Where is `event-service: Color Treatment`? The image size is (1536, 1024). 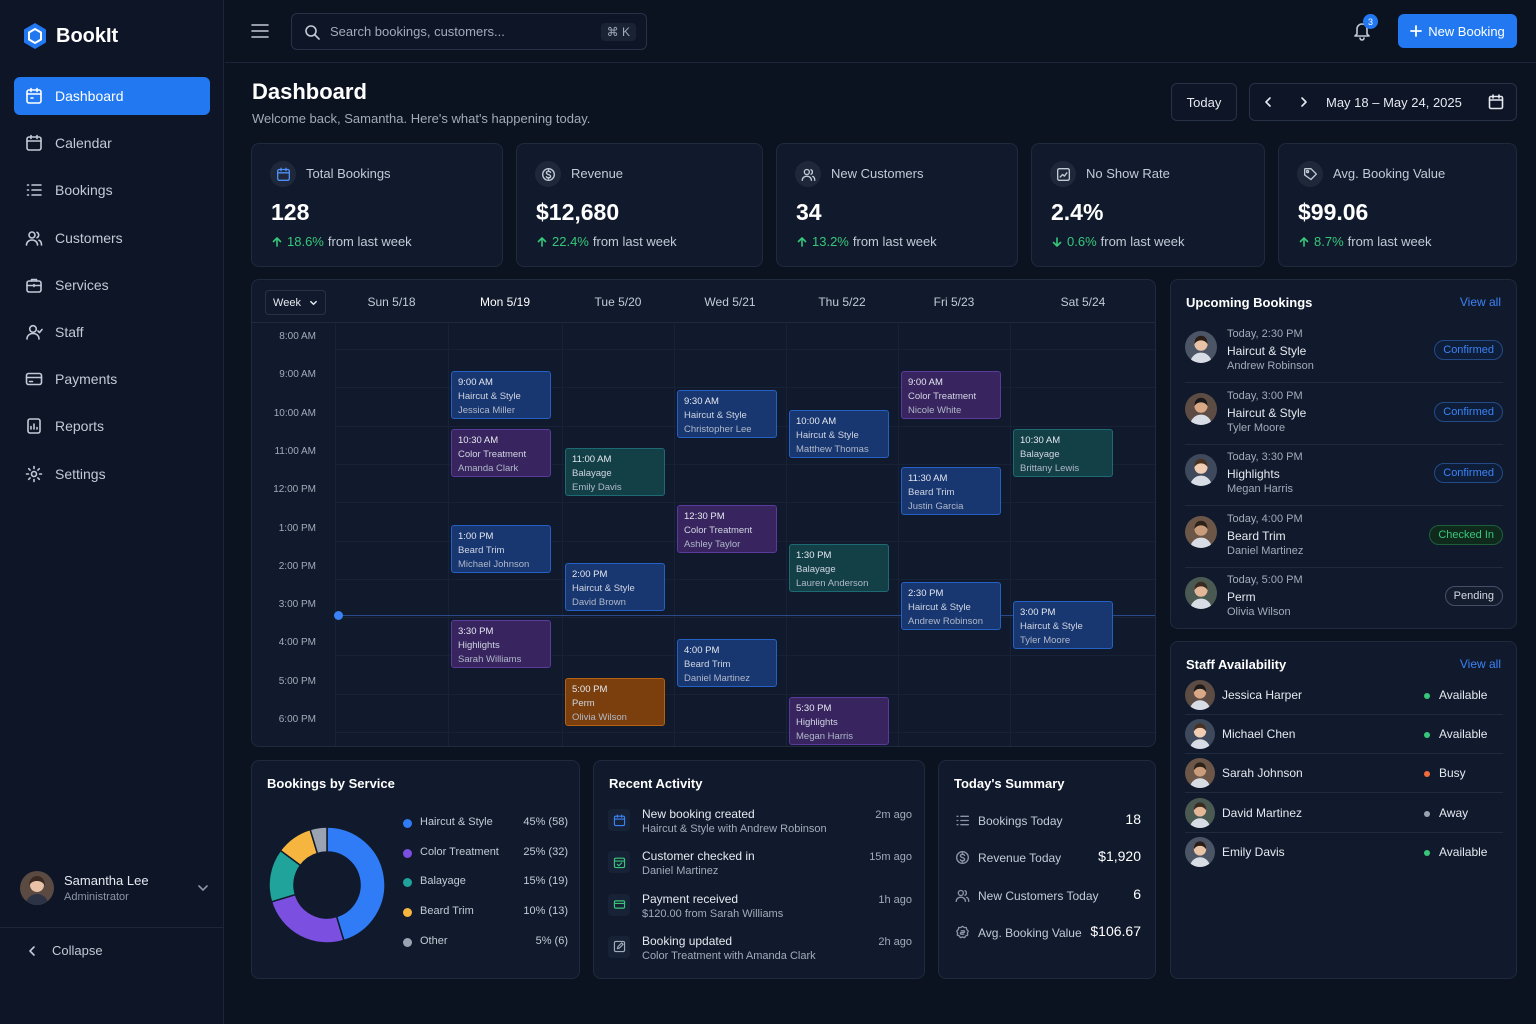
event-service: Color Treatment is located at coordinates (718, 531).